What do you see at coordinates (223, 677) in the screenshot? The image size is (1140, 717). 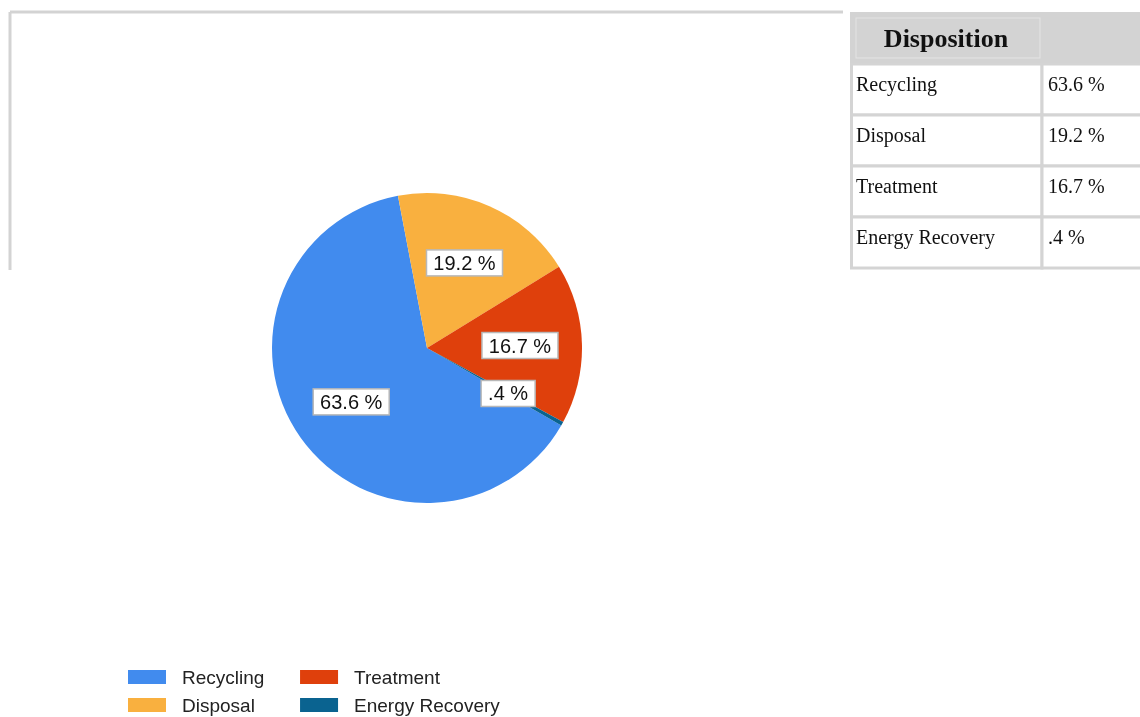 I see `legend-label: Recycling` at bounding box center [223, 677].